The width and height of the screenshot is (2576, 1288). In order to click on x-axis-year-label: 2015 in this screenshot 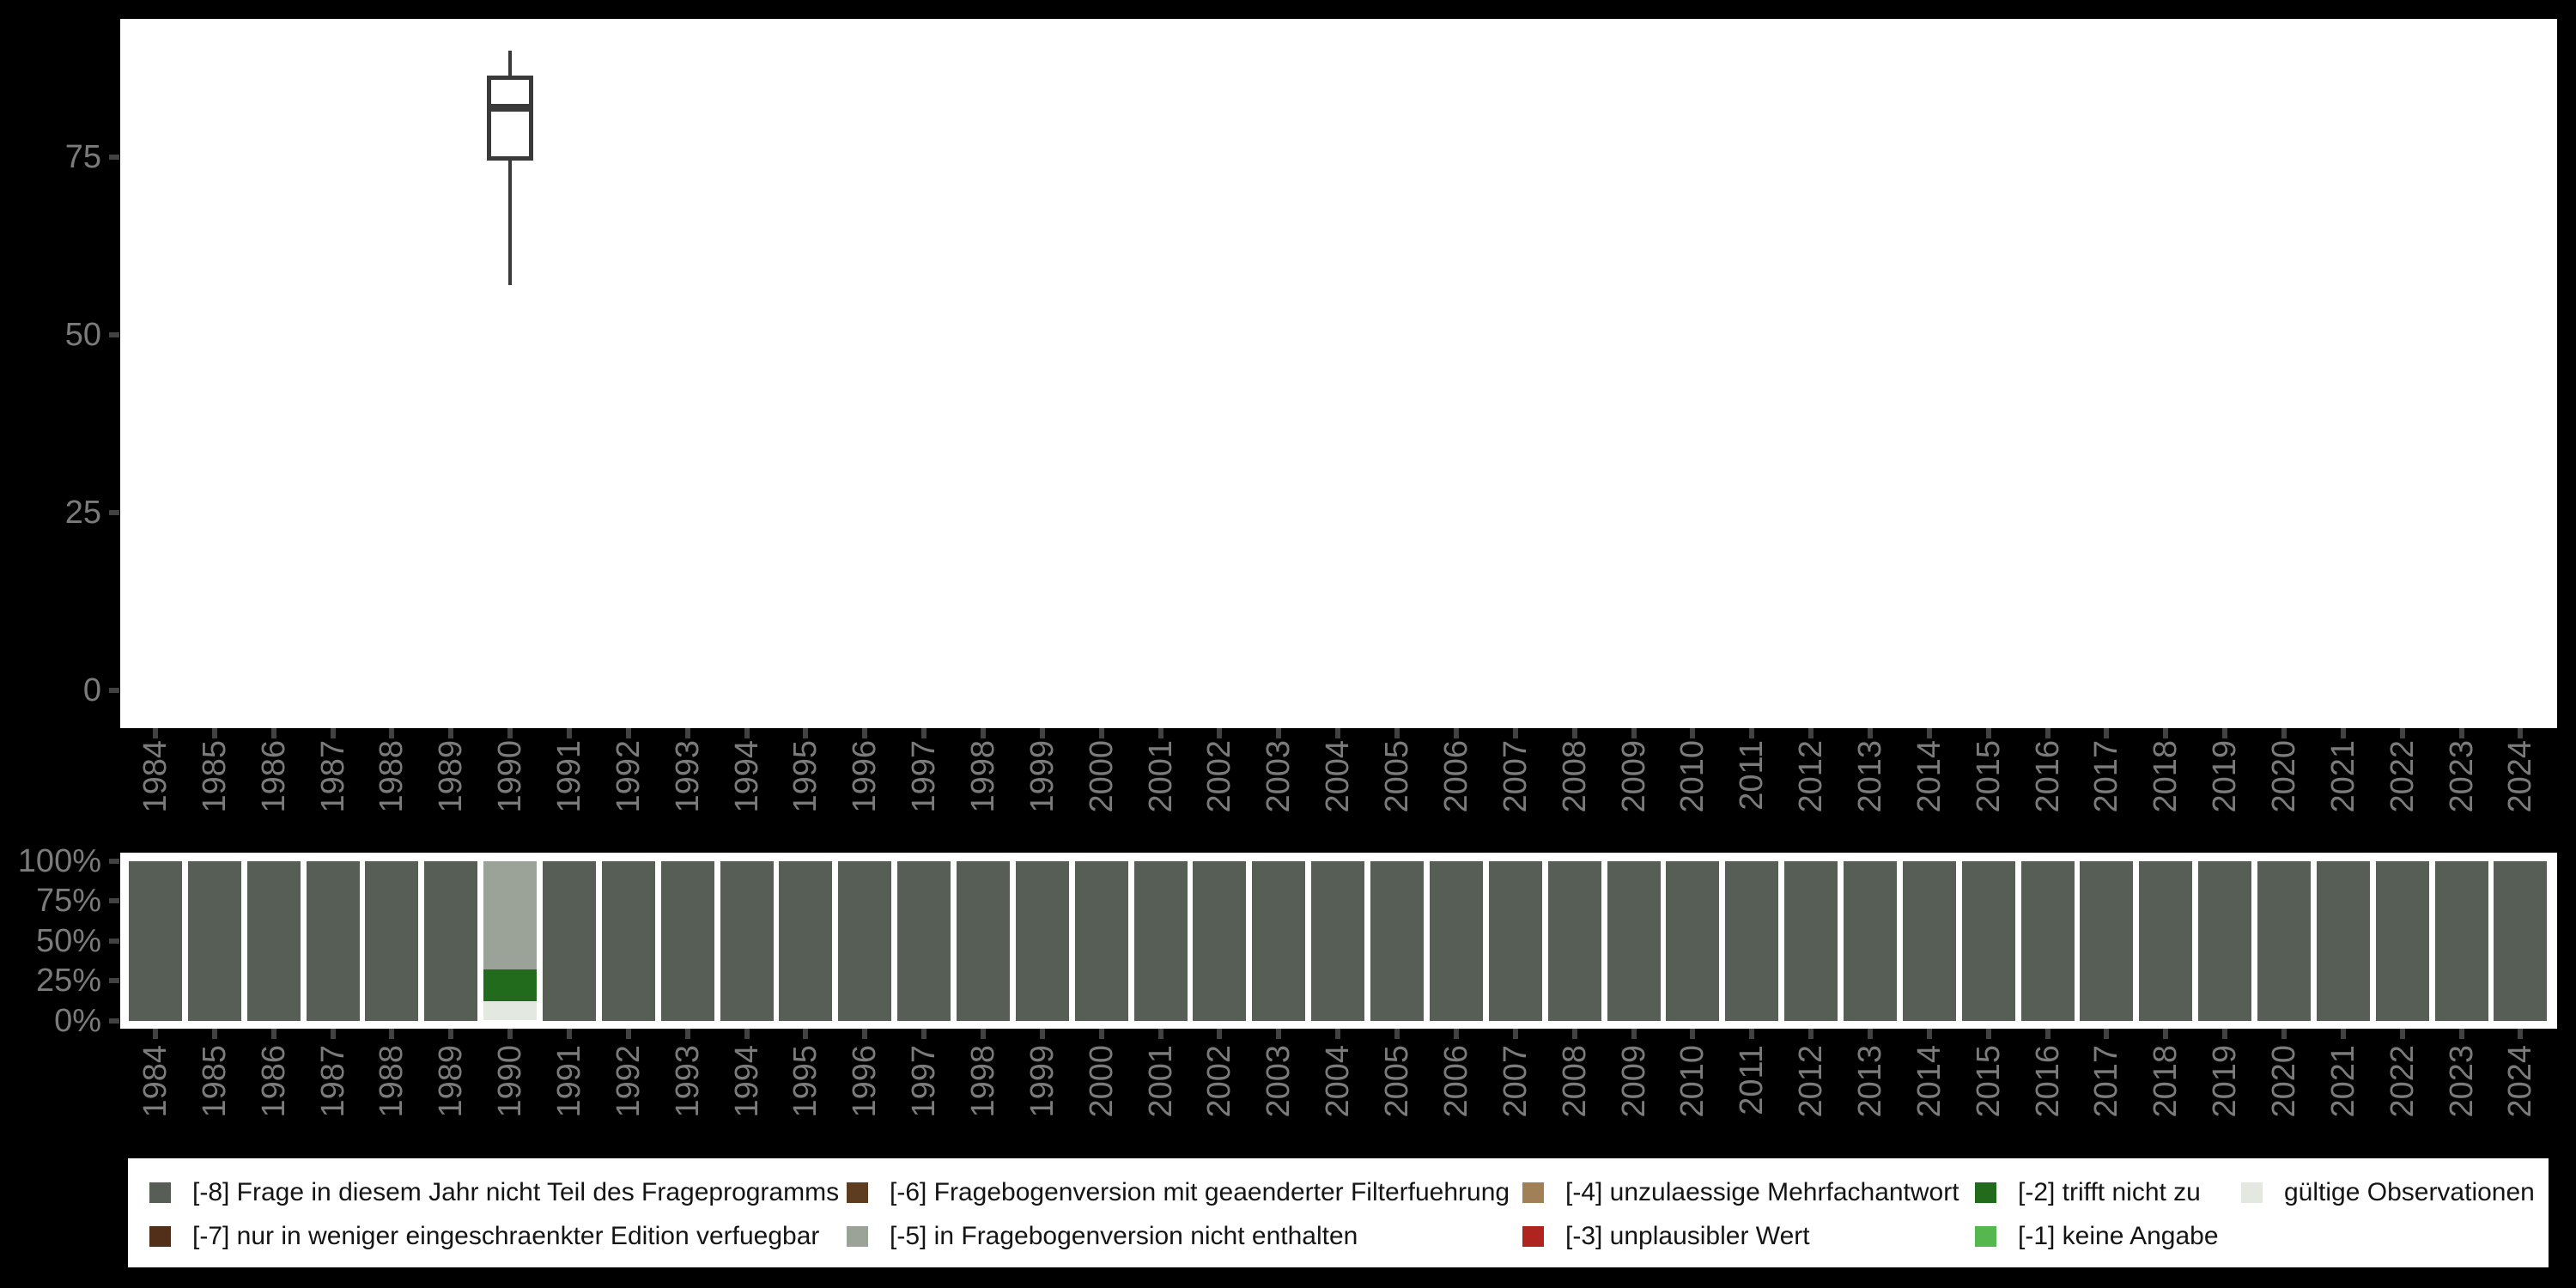, I will do `click(1989, 777)`.